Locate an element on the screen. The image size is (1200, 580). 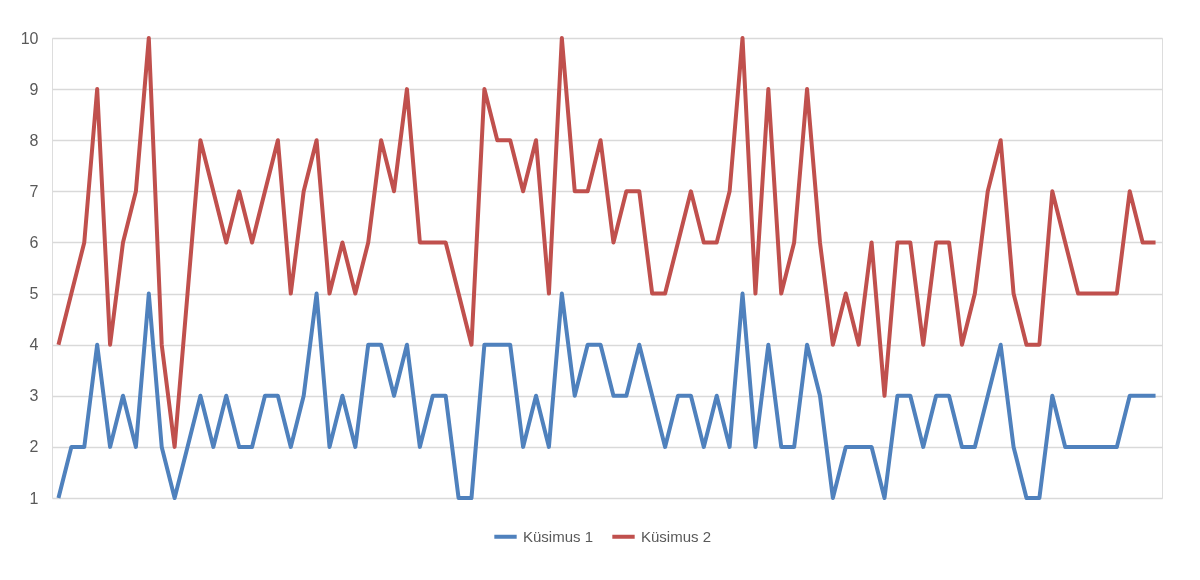
y-tick-label: 8 is located at coordinates (34, 140).